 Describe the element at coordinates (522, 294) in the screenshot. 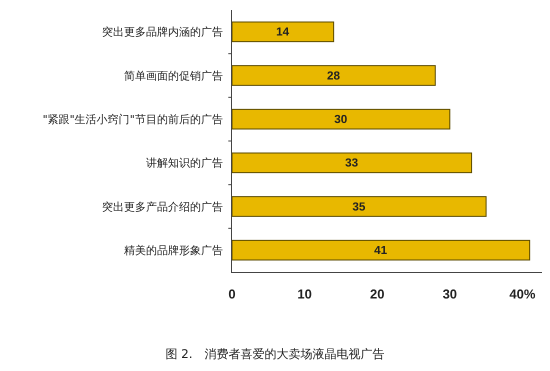

I see `x-tick-label: 40%` at that location.